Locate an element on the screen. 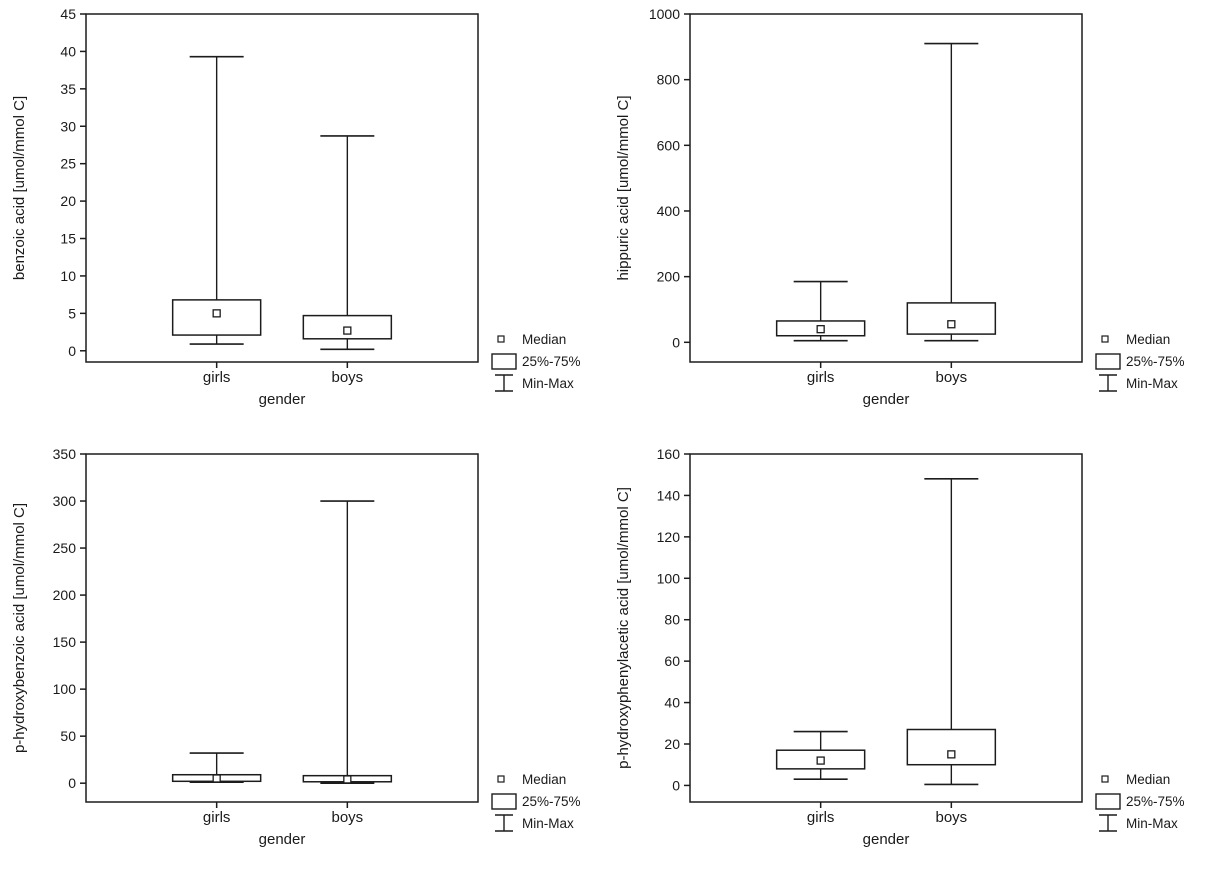  y-tick-label: 600 is located at coordinates (669, 145).